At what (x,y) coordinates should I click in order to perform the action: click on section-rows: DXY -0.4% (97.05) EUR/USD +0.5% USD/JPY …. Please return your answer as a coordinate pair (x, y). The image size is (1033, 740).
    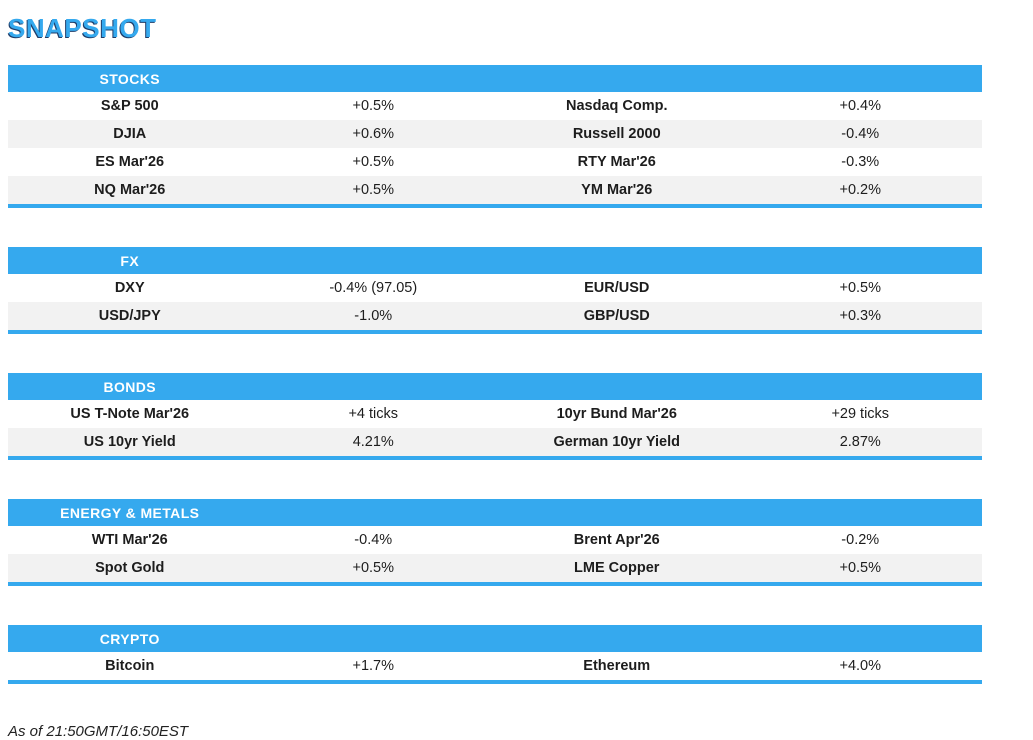
    Looking at the image, I should click on (495, 302).